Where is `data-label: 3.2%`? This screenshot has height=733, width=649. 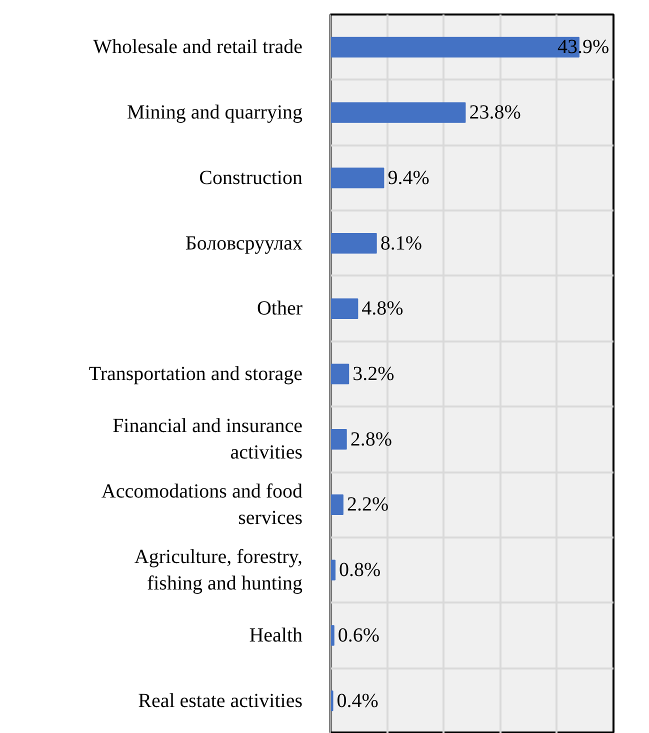 data-label: 3.2% is located at coordinates (373, 374).